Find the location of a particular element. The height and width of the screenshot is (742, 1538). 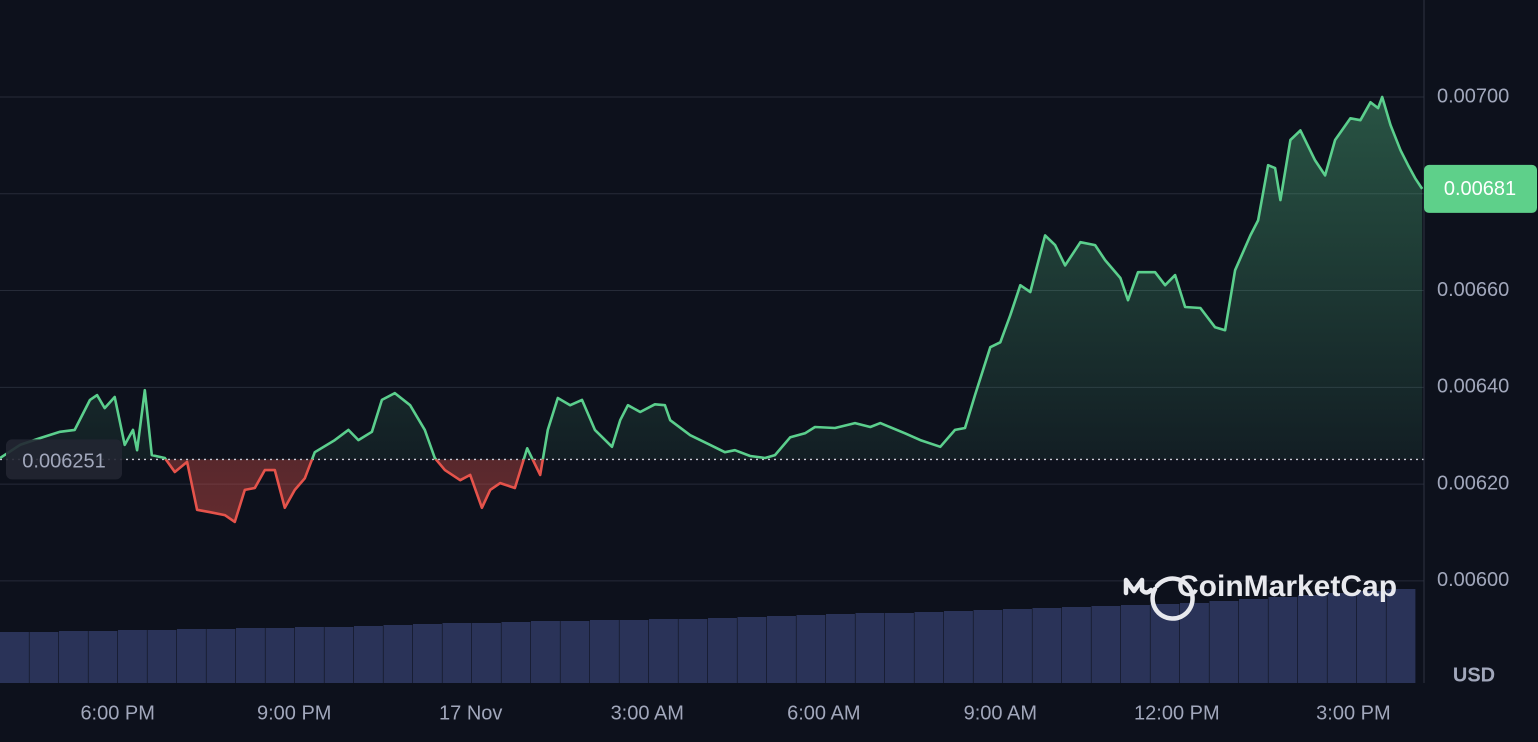

price-line-below is located at coordinates (354, 491).